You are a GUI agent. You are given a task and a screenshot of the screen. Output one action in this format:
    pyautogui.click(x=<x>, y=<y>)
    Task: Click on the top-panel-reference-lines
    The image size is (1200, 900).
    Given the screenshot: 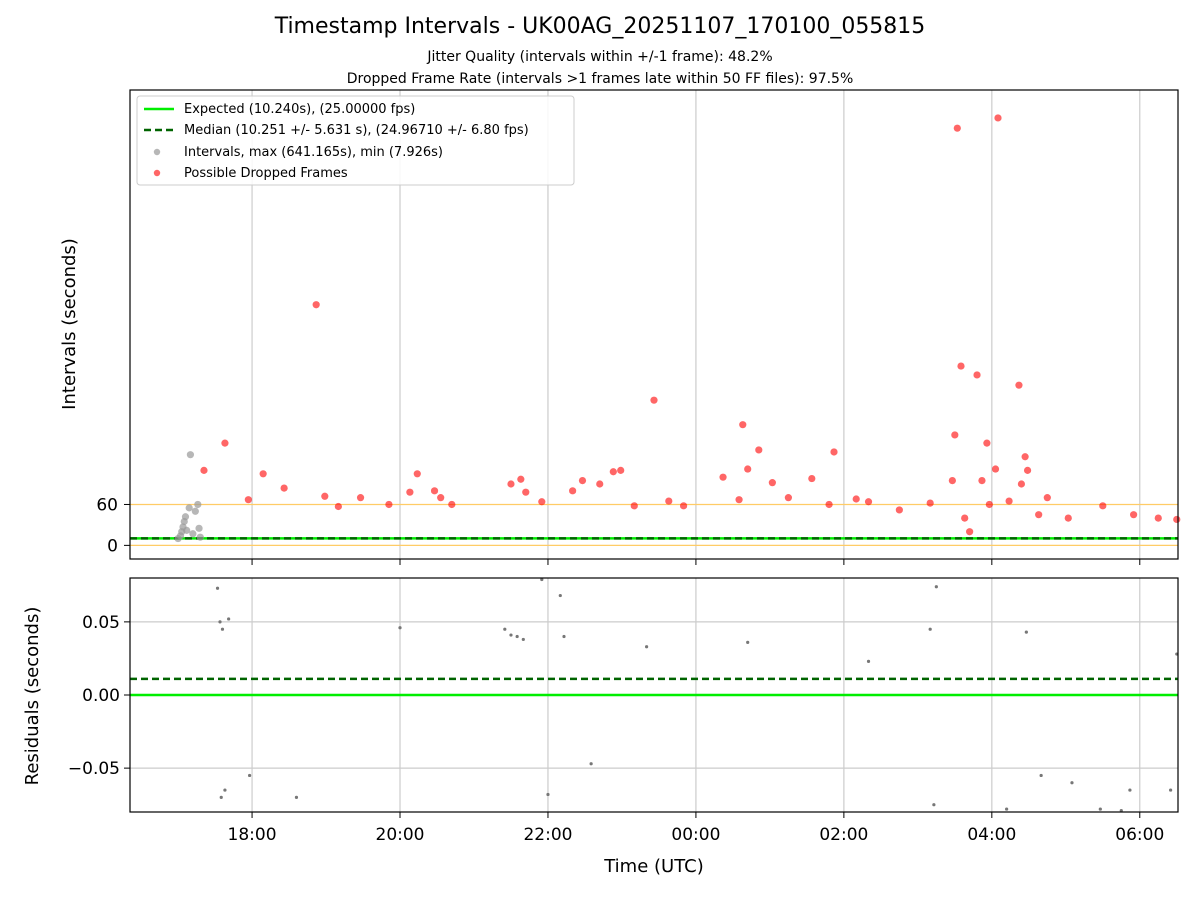 What is the action you would take?
    pyautogui.click(x=654, y=525)
    